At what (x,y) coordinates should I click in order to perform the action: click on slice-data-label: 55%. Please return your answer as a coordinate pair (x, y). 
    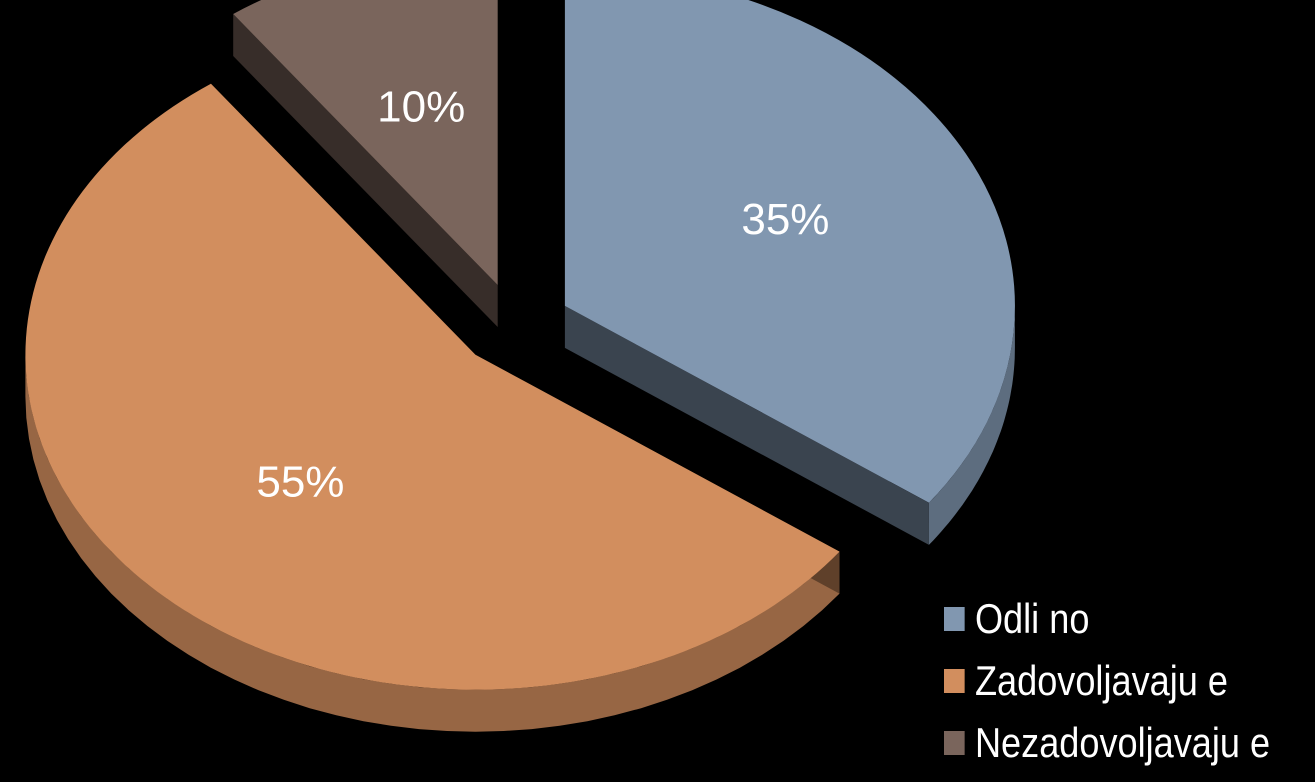
    Looking at the image, I should click on (300, 482).